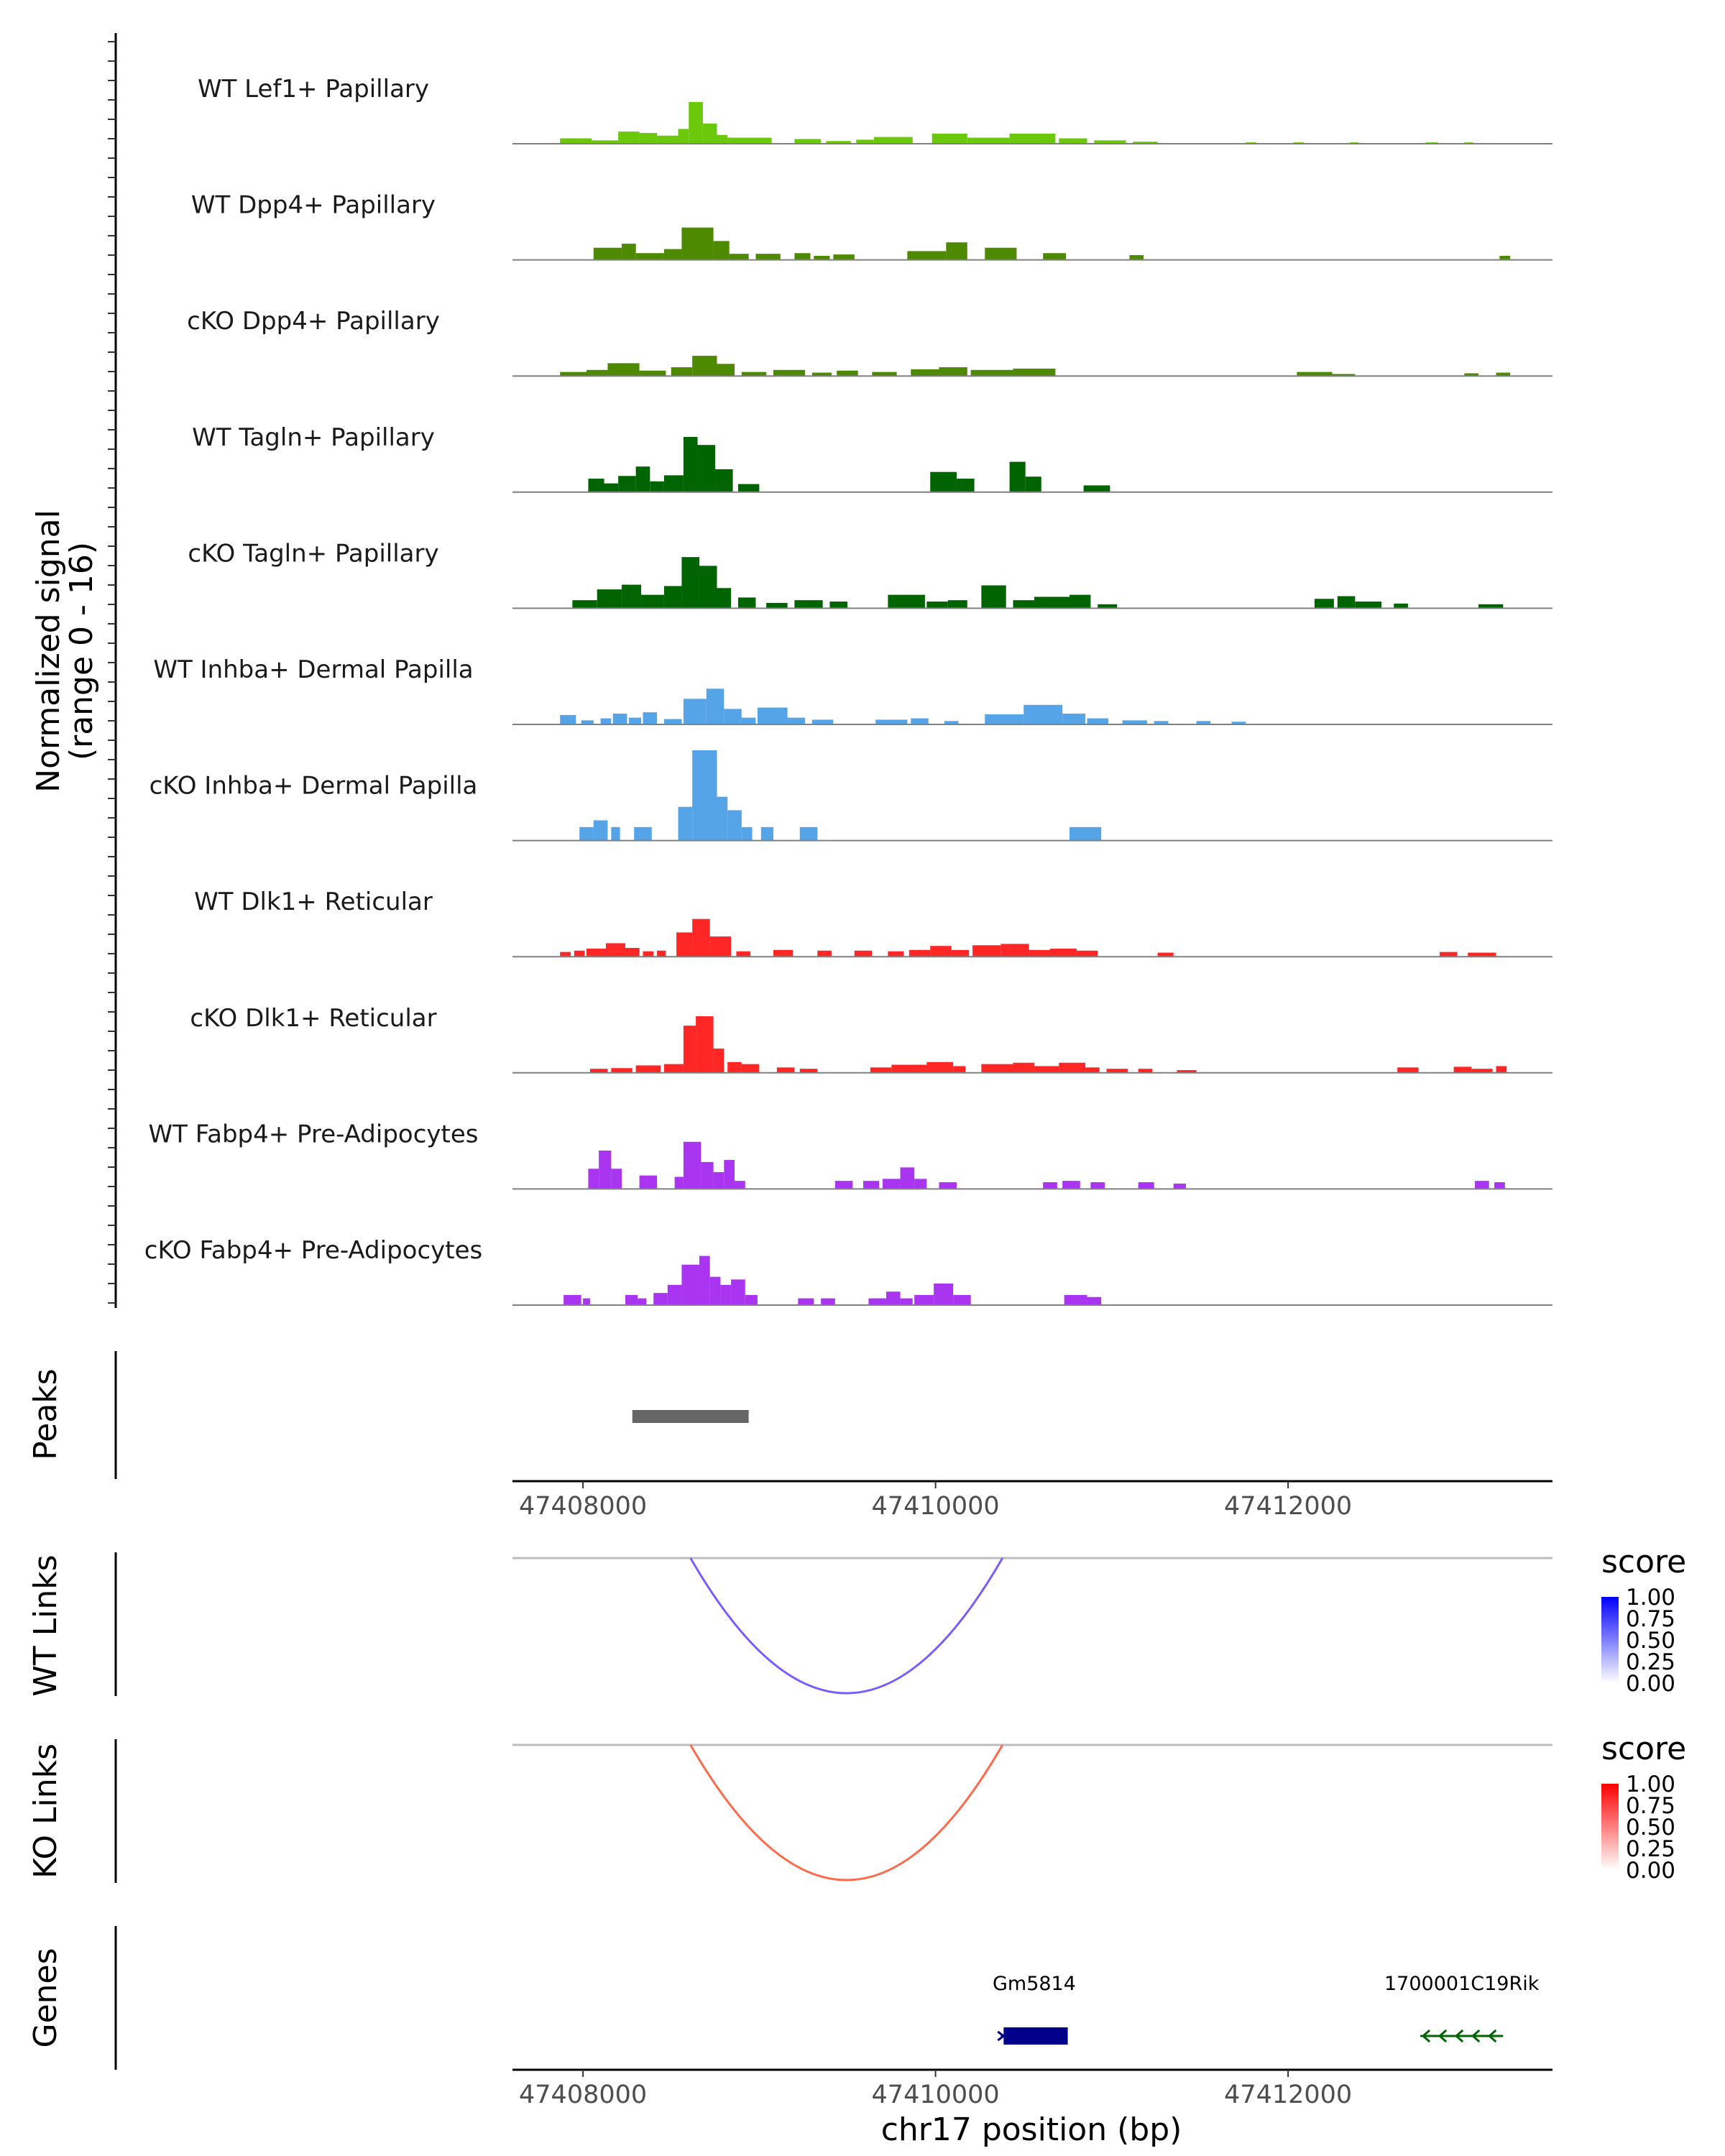 The height and width of the screenshot is (2156, 1725). What do you see at coordinates (313, 321) in the screenshot?
I see `track-label: cKO Dpp4+ Papillary` at bounding box center [313, 321].